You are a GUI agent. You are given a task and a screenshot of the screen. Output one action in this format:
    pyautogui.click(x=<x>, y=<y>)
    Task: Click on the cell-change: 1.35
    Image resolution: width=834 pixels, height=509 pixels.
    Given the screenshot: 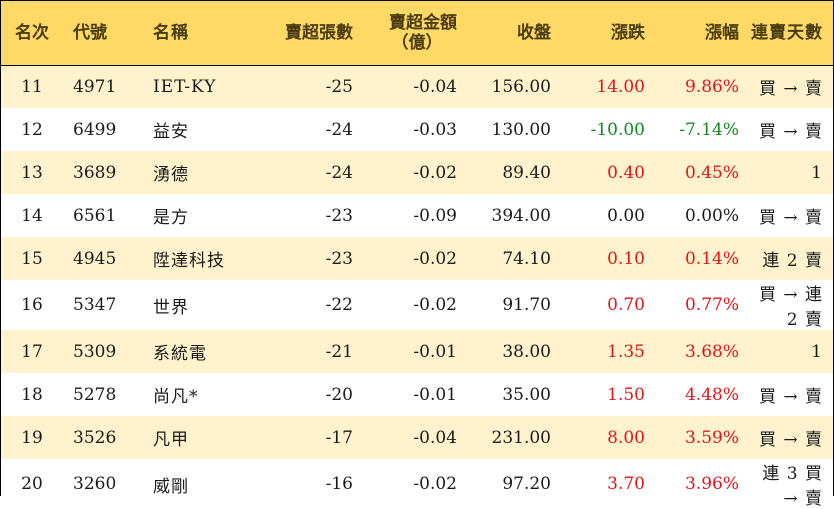 What is the action you would take?
    pyautogui.click(x=626, y=351)
    